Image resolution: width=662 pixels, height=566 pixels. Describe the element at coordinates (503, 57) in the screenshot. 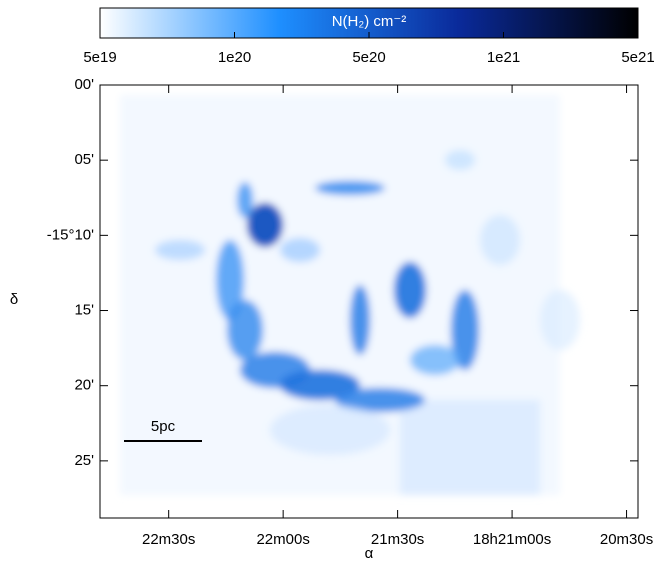

I see `colorbar-tick-label: 1e21` at that location.